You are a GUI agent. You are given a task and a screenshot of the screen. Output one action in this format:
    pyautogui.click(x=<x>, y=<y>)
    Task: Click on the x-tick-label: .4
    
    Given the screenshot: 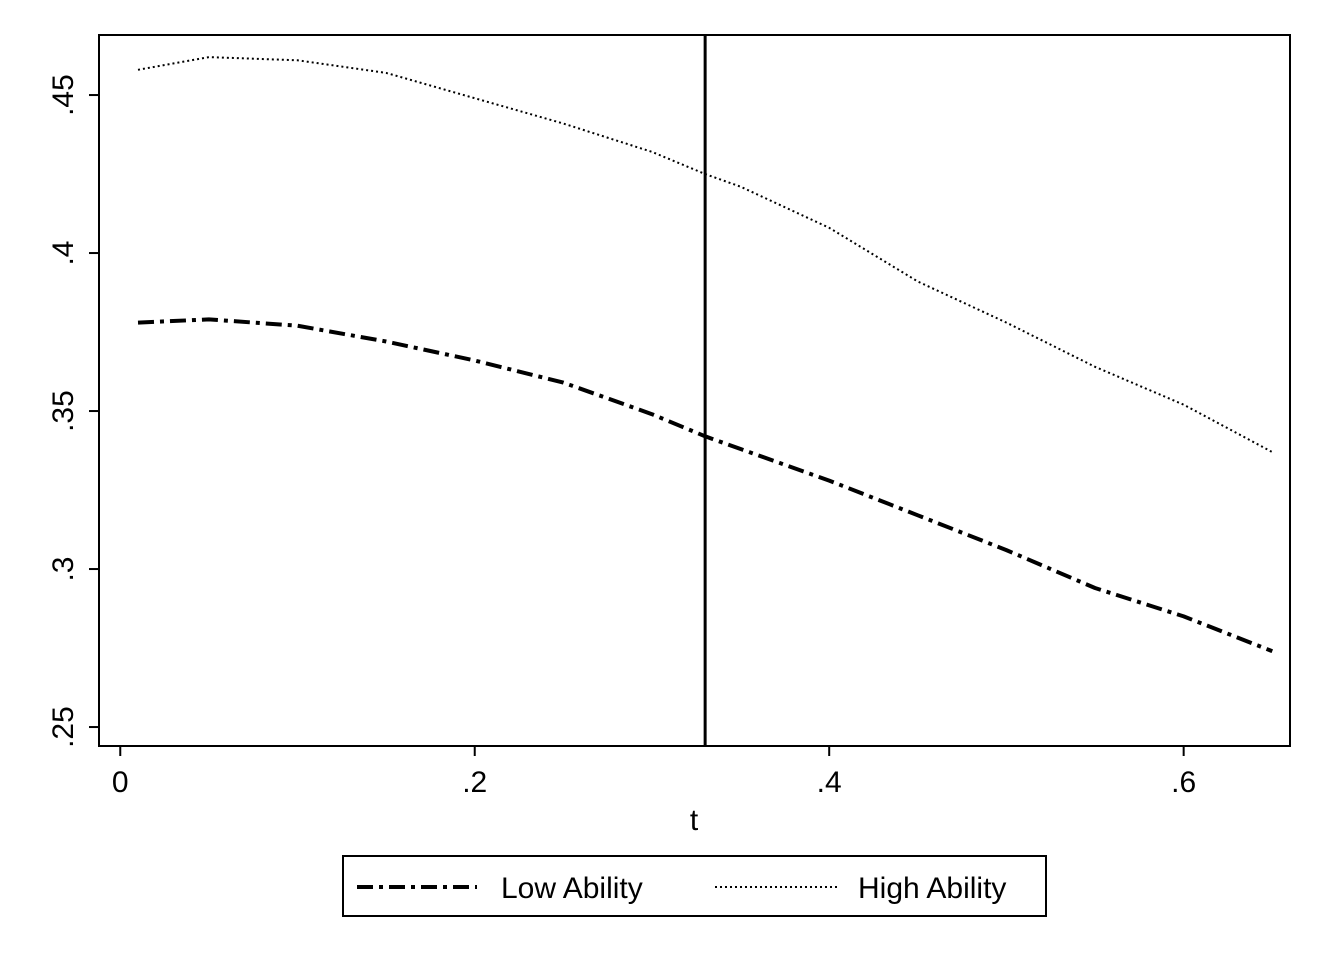 What is the action you would take?
    pyautogui.click(x=829, y=782)
    